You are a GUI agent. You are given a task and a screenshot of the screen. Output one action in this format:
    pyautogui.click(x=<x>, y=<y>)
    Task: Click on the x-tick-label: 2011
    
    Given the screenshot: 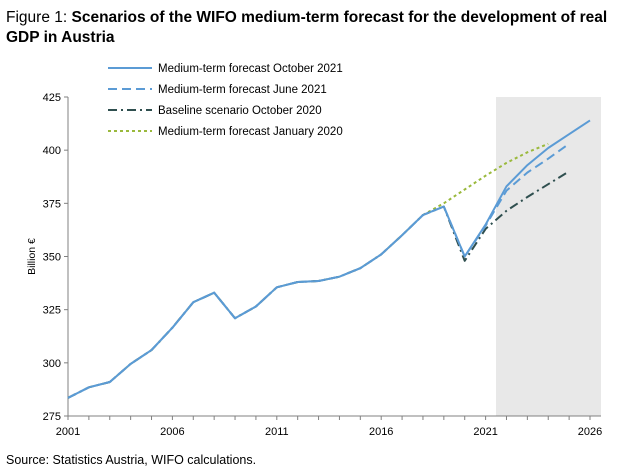 What is the action you would take?
    pyautogui.click(x=277, y=432)
    